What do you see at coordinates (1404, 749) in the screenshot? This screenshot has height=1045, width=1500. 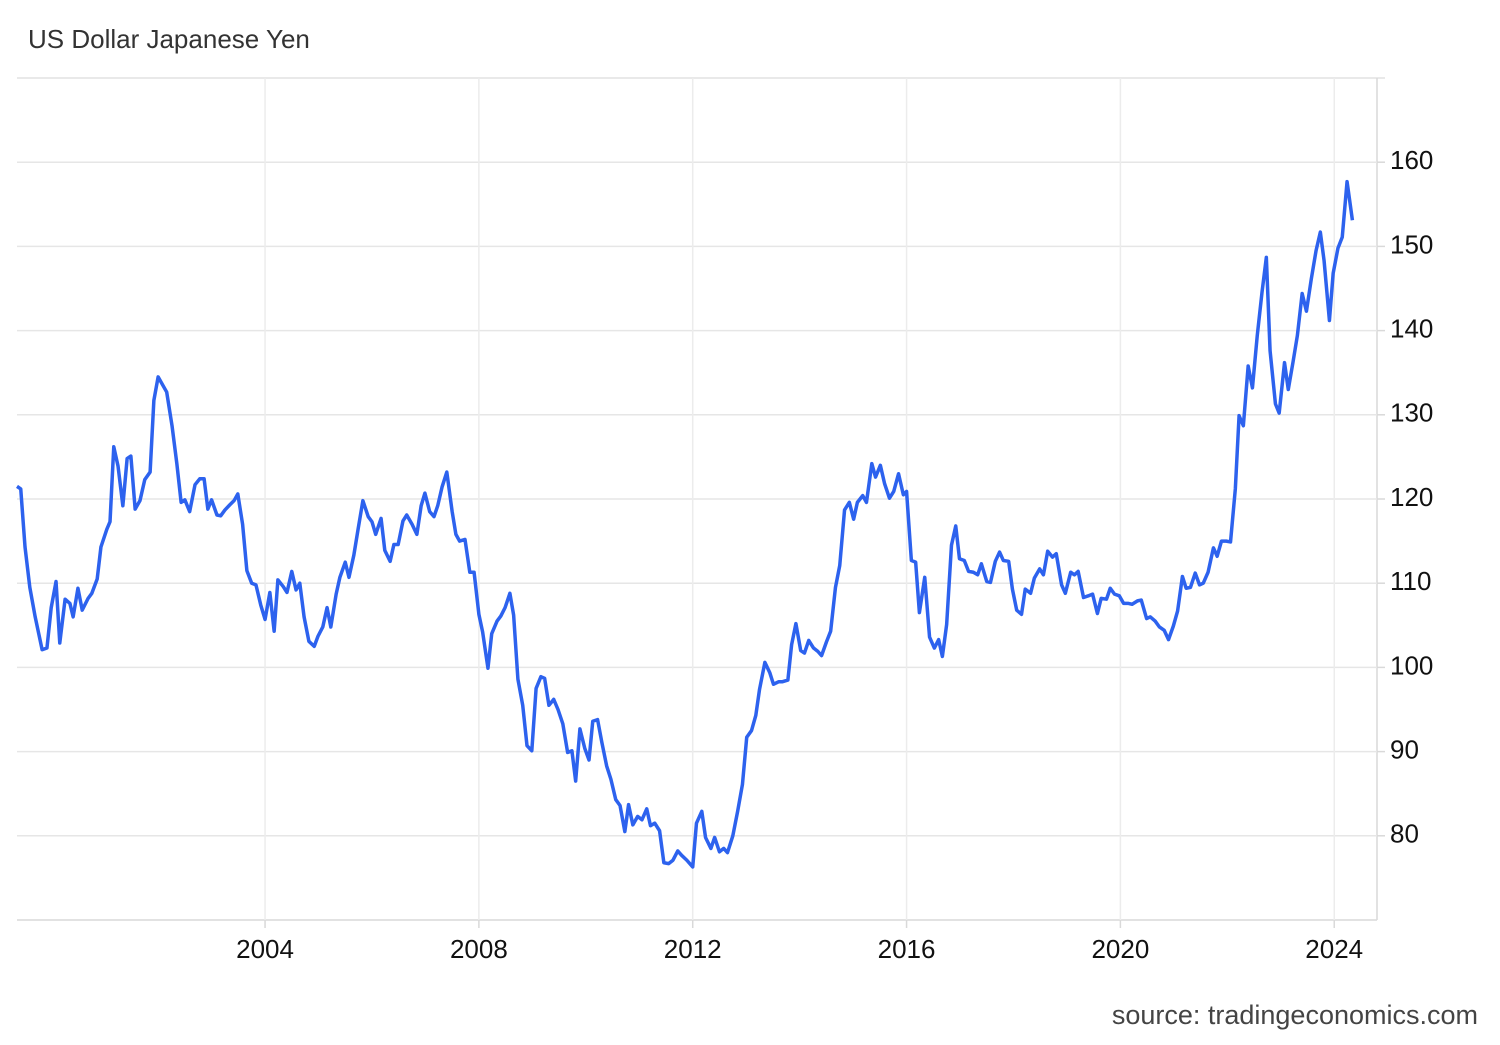 I see `y-tick-label: 90` at bounding box center [1404, 749].